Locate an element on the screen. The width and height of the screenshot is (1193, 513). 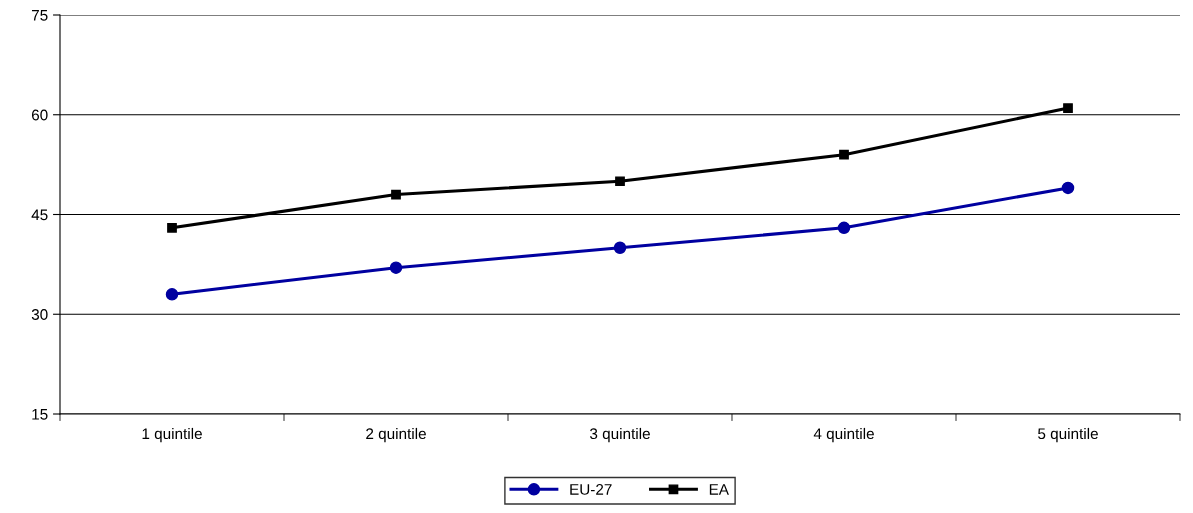
y-tick-label: 60 is located at coordinates (39, 115).